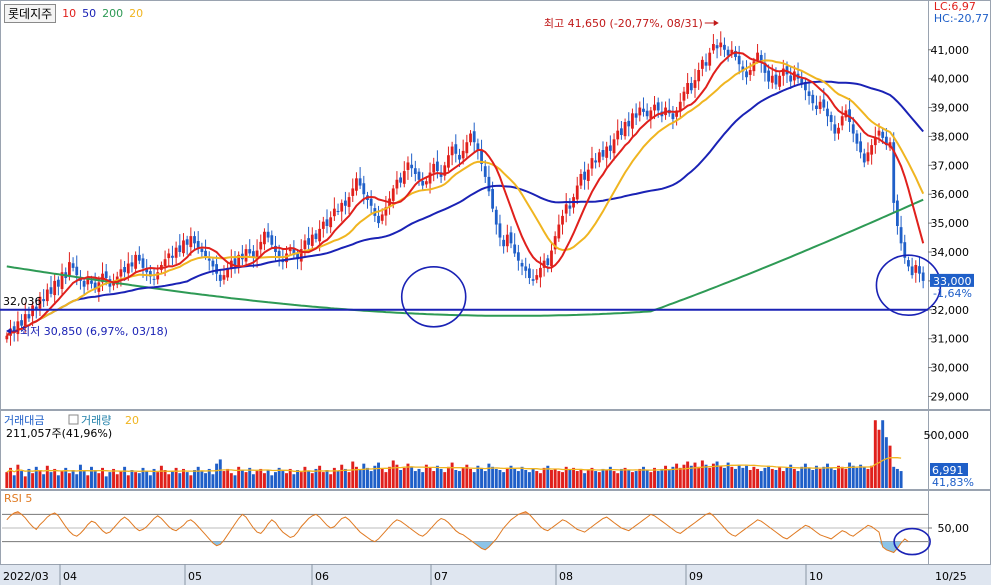  Describe the element at coordinates (73, 13) in the screenshot. I see `chart-header: 롯데지주 10 50 200 20` at that location.